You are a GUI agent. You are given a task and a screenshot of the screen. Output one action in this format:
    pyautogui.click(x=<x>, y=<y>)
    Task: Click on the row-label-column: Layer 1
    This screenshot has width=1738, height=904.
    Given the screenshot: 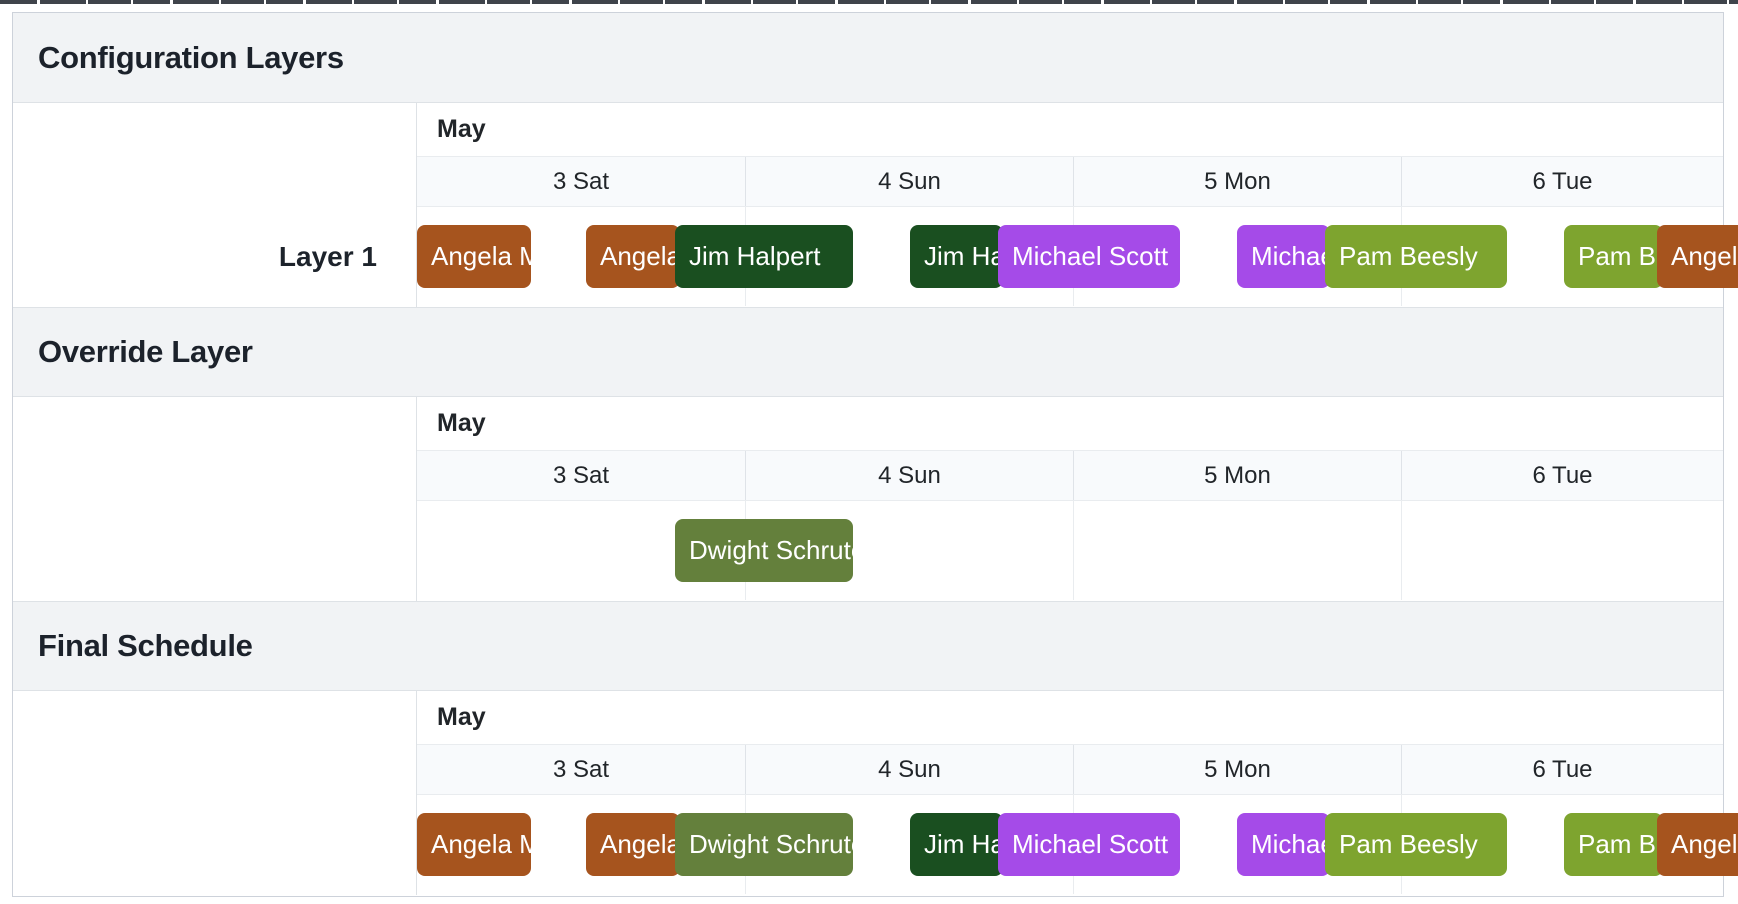 What is the action you would take?
    pyautogui.click(x=215, y=205)
    